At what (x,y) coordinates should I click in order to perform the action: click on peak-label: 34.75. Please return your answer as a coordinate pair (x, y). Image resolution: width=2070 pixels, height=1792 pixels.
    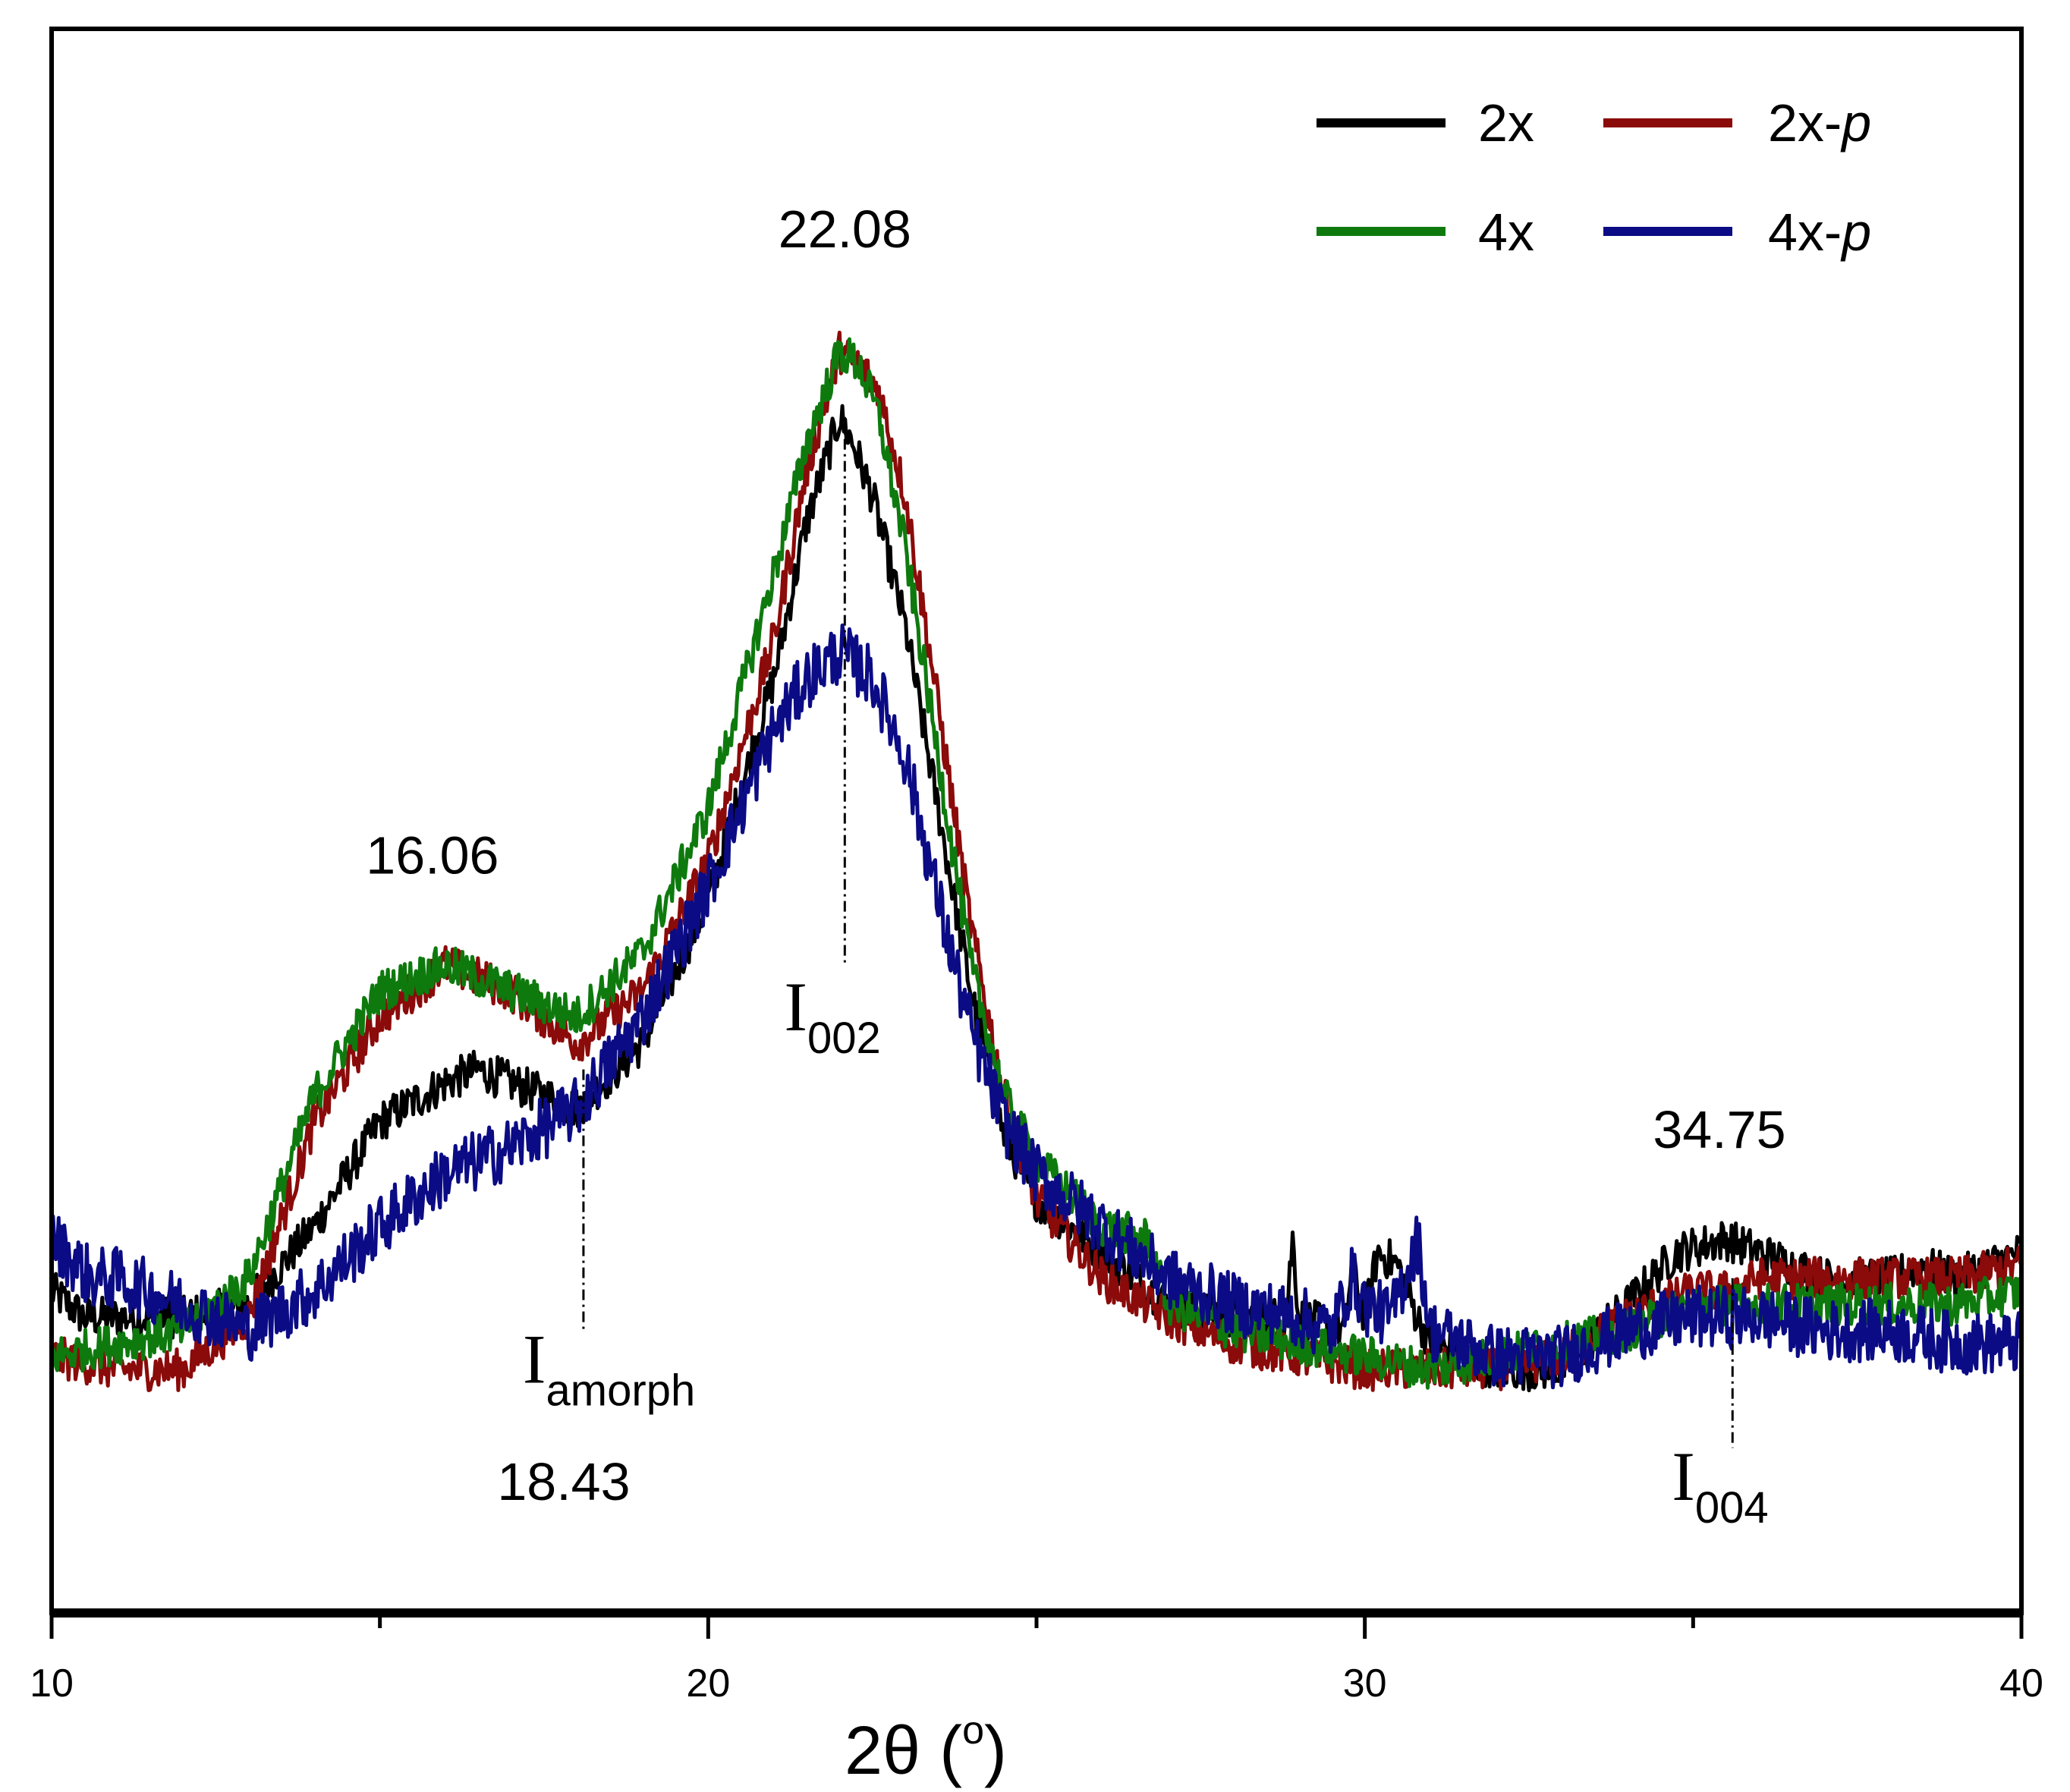
    Looking at the image, I should click on (1719, 1129).